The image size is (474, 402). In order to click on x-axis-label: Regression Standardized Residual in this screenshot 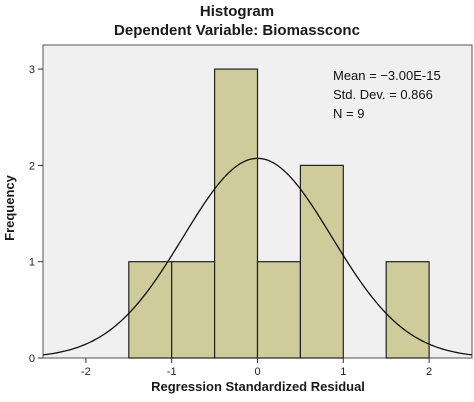, I will do `click(258, 386)`.